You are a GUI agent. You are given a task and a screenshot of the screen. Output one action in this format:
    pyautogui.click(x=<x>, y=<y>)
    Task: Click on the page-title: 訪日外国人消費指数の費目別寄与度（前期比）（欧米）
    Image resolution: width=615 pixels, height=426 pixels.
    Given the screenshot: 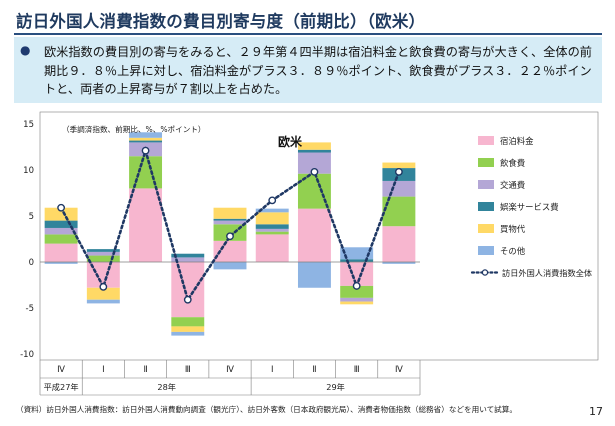 What is the action you would take?
    pyautogui.click(x=221, y=21)
    